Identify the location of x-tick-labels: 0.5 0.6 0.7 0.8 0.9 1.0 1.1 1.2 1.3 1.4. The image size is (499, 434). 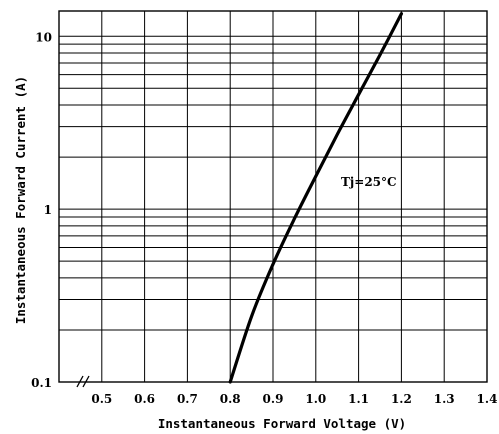
(294, 399).